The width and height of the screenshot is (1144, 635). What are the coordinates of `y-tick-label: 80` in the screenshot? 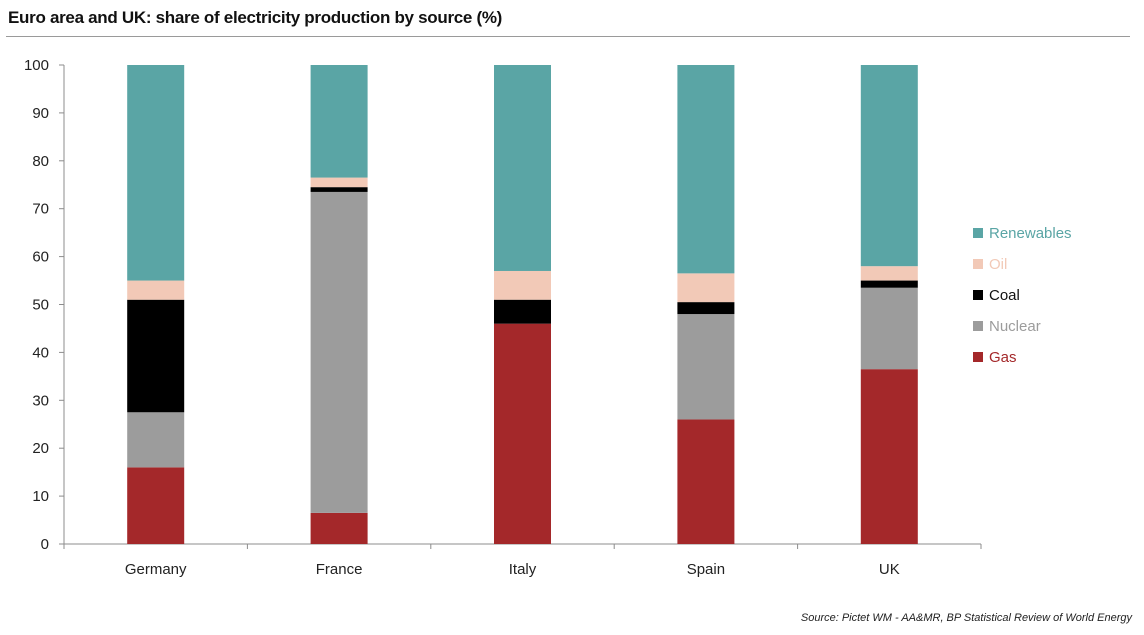 It's located at (40, 161).